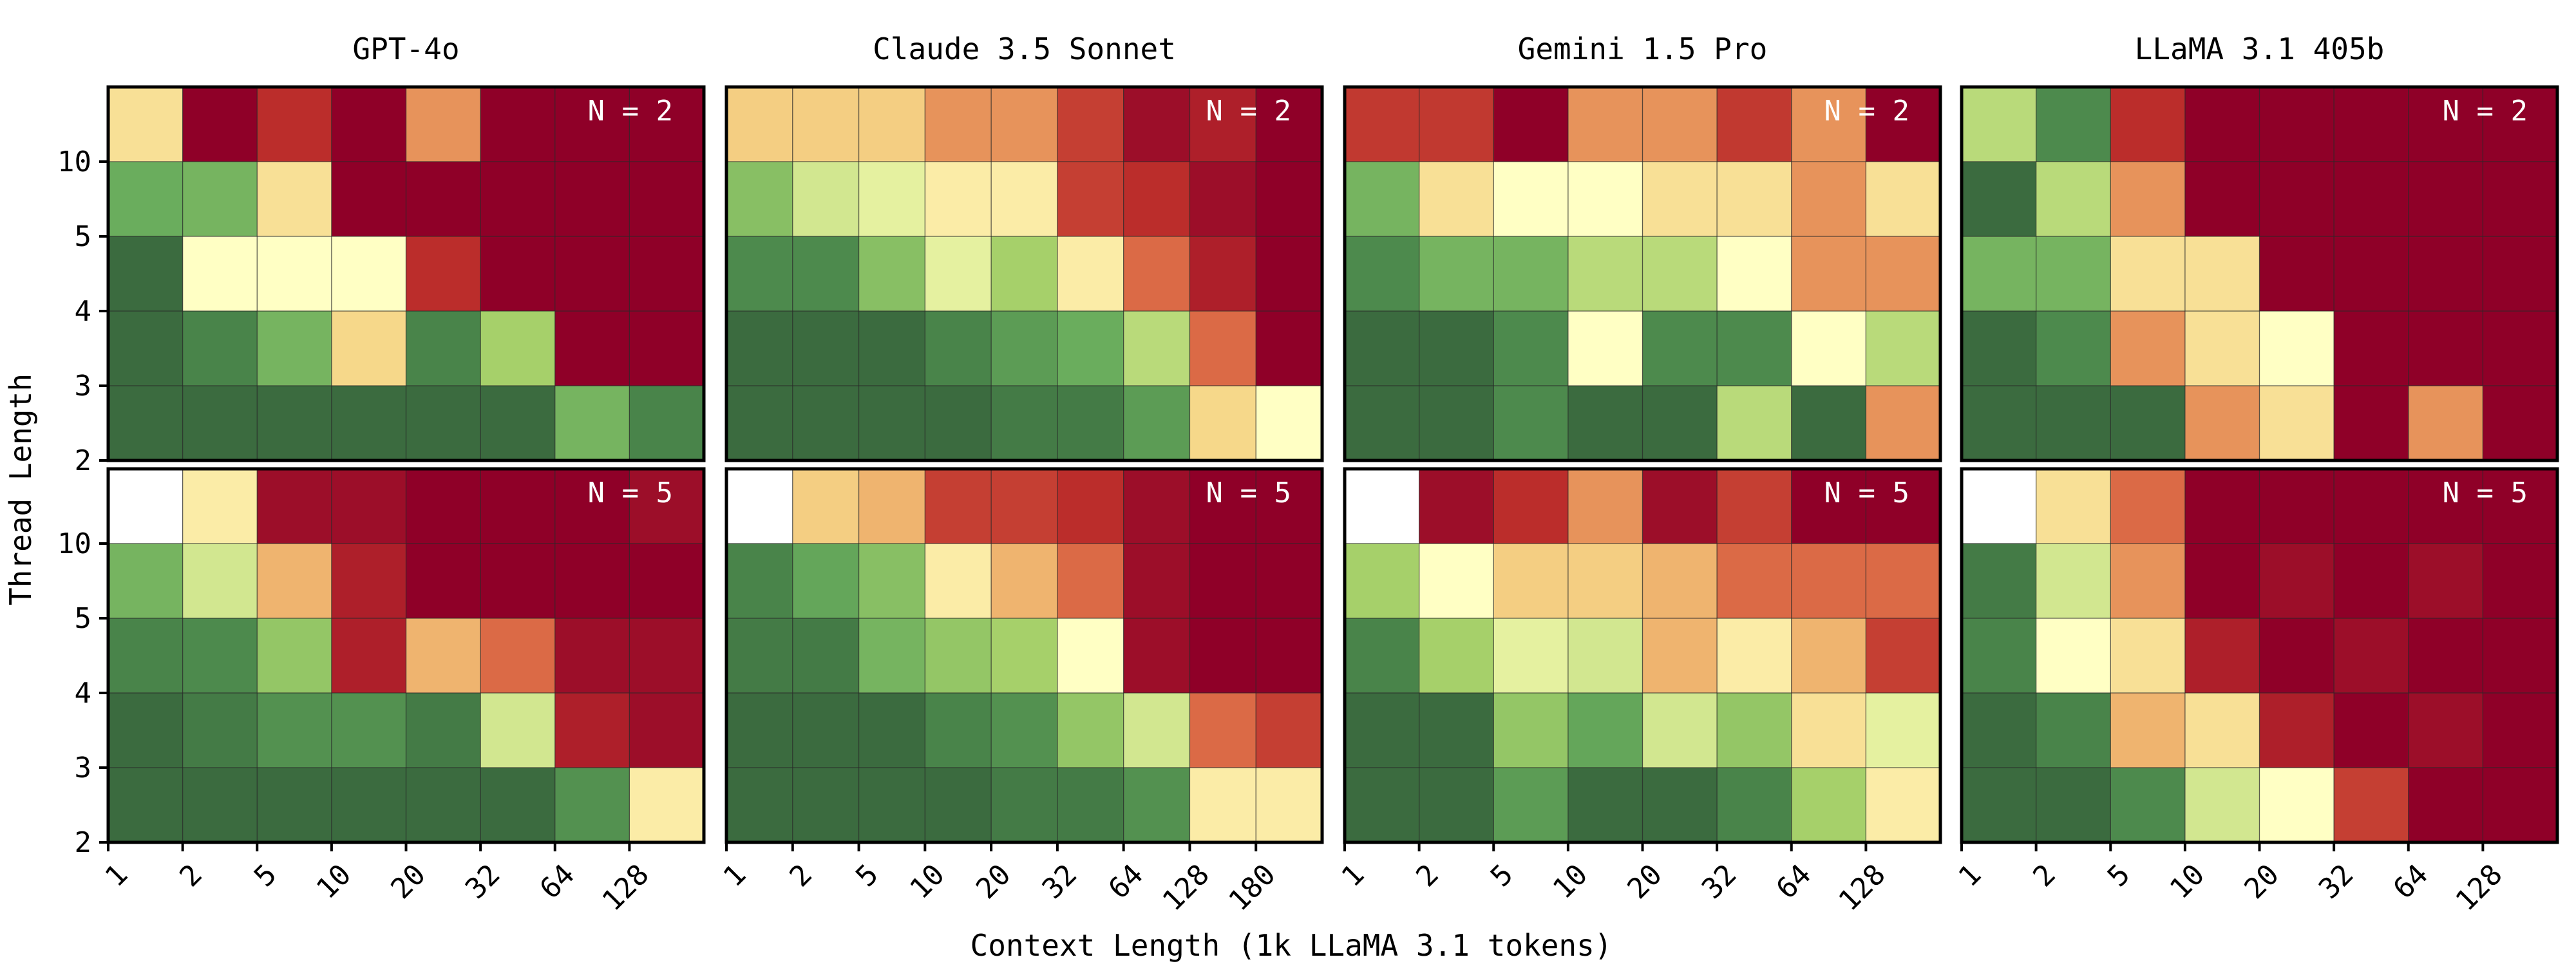  What do you see at coordinates (1187, 887) in the screenshot?
I see `x-tick-label: 128` at bounding box center [1187, 887].